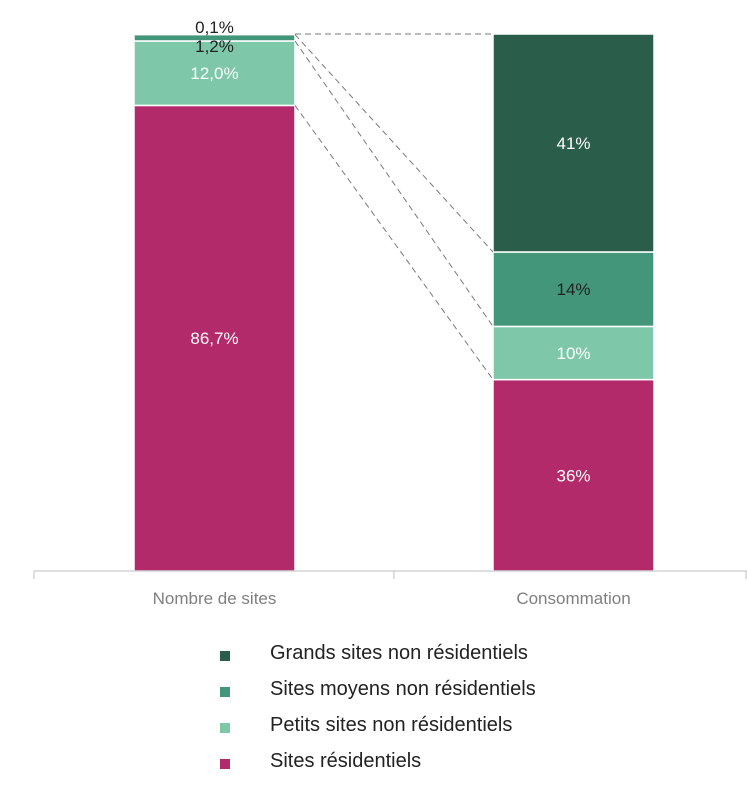 This screenshot has width=747, height=806. I want to click on x-tick-label-consommation: Consommation, so click(573, 598).